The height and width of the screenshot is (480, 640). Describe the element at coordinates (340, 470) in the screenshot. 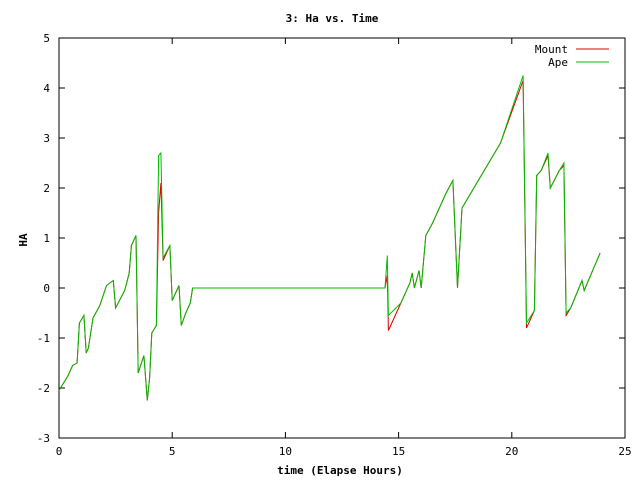

I see `x-axis-label: time (Elapse Hours)` at that location.